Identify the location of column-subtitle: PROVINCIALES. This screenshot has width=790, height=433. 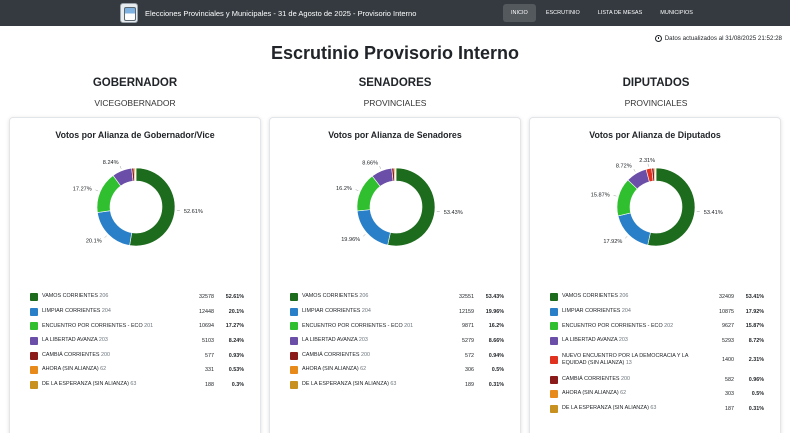
(656, 103).